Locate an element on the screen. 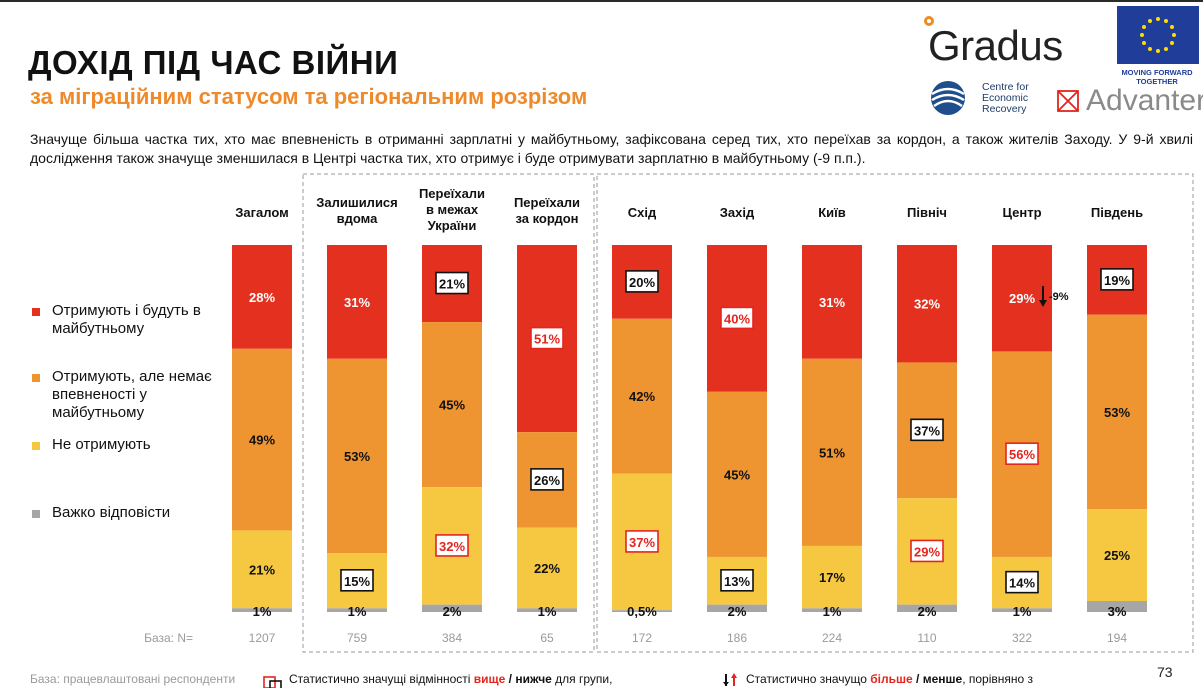 The image size is (1203, 688). data-label: 17% is located at coordinates (832, 577).